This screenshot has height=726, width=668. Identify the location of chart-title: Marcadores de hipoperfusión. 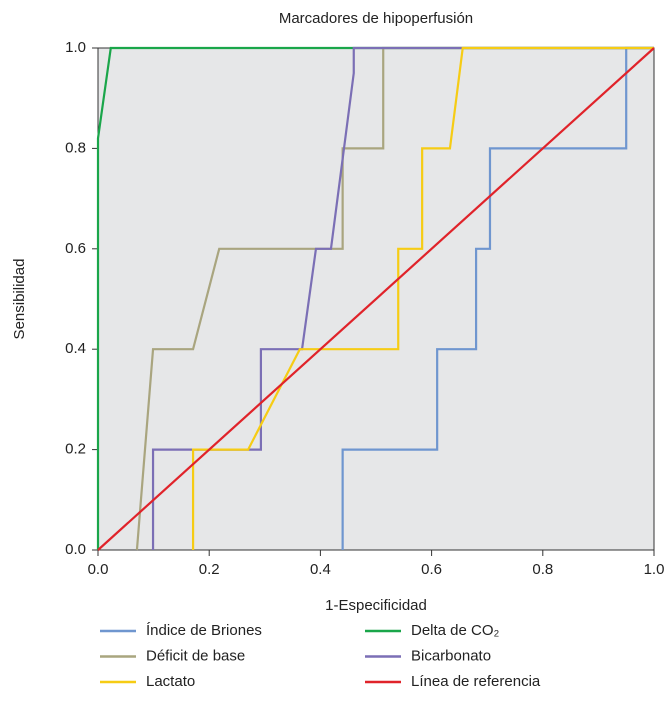
(376, 18).